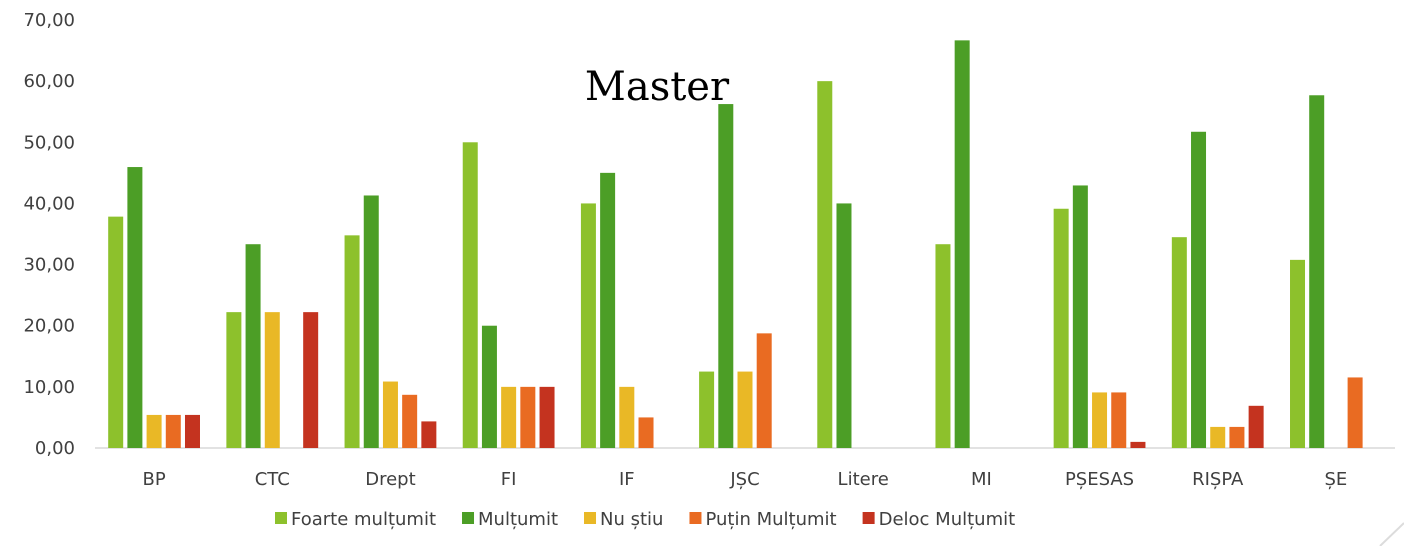  What do you see at coordinates (272, 479) in the screenshot?
I see `x-tick-label: CTC` at bounding box center [272, 479].